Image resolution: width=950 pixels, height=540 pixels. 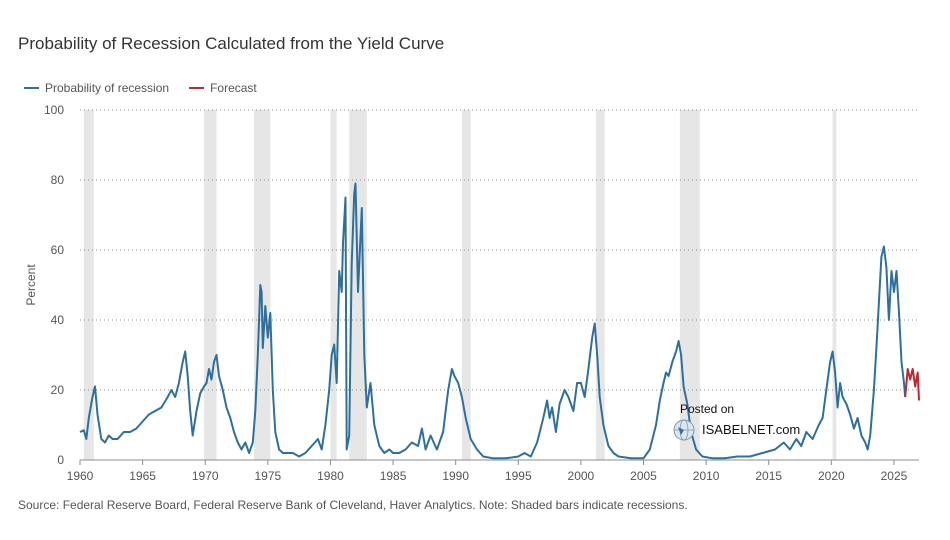 What do you see at coordinates (31, 88) in the screenshot?
I see `legend-swatch-probability` at bounding box center [31, 88].